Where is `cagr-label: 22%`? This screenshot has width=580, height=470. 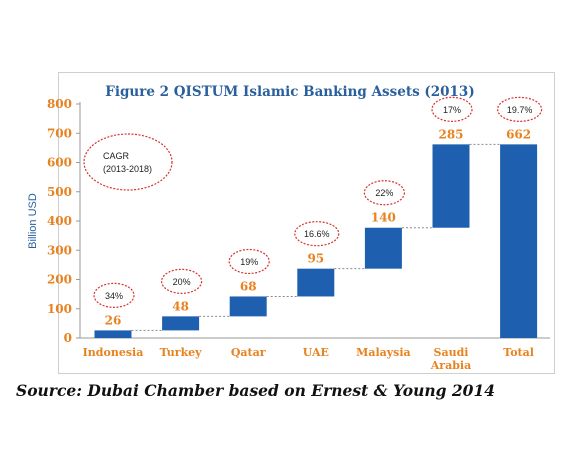
cagr-label: 22% is located at coordinates (384, 193).